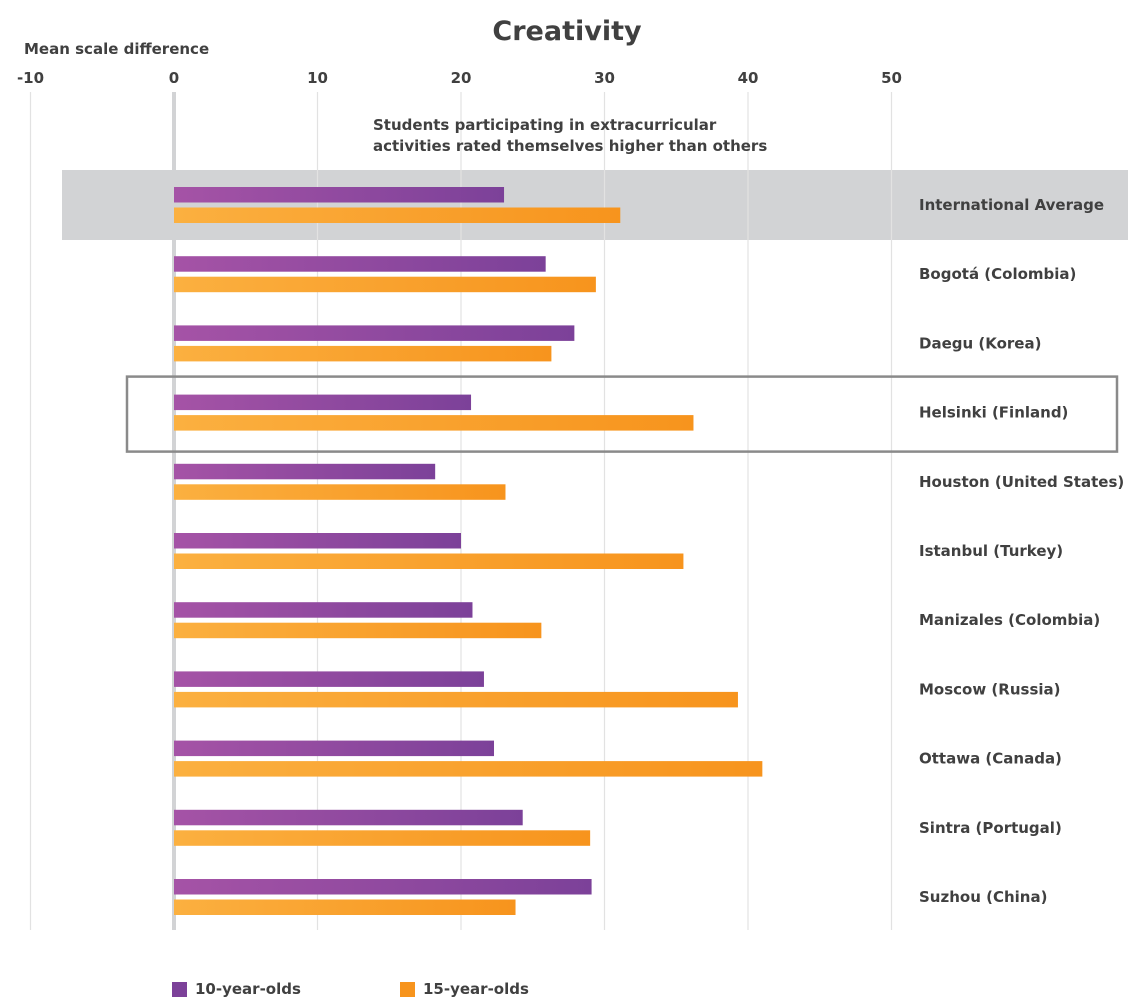 This screenshot has height=998, width=1128. What do you see at coordinates (993, 413) in the screenshot?
I see `category-label: Helsinki (Finland)` at bounding box center [993, 413].